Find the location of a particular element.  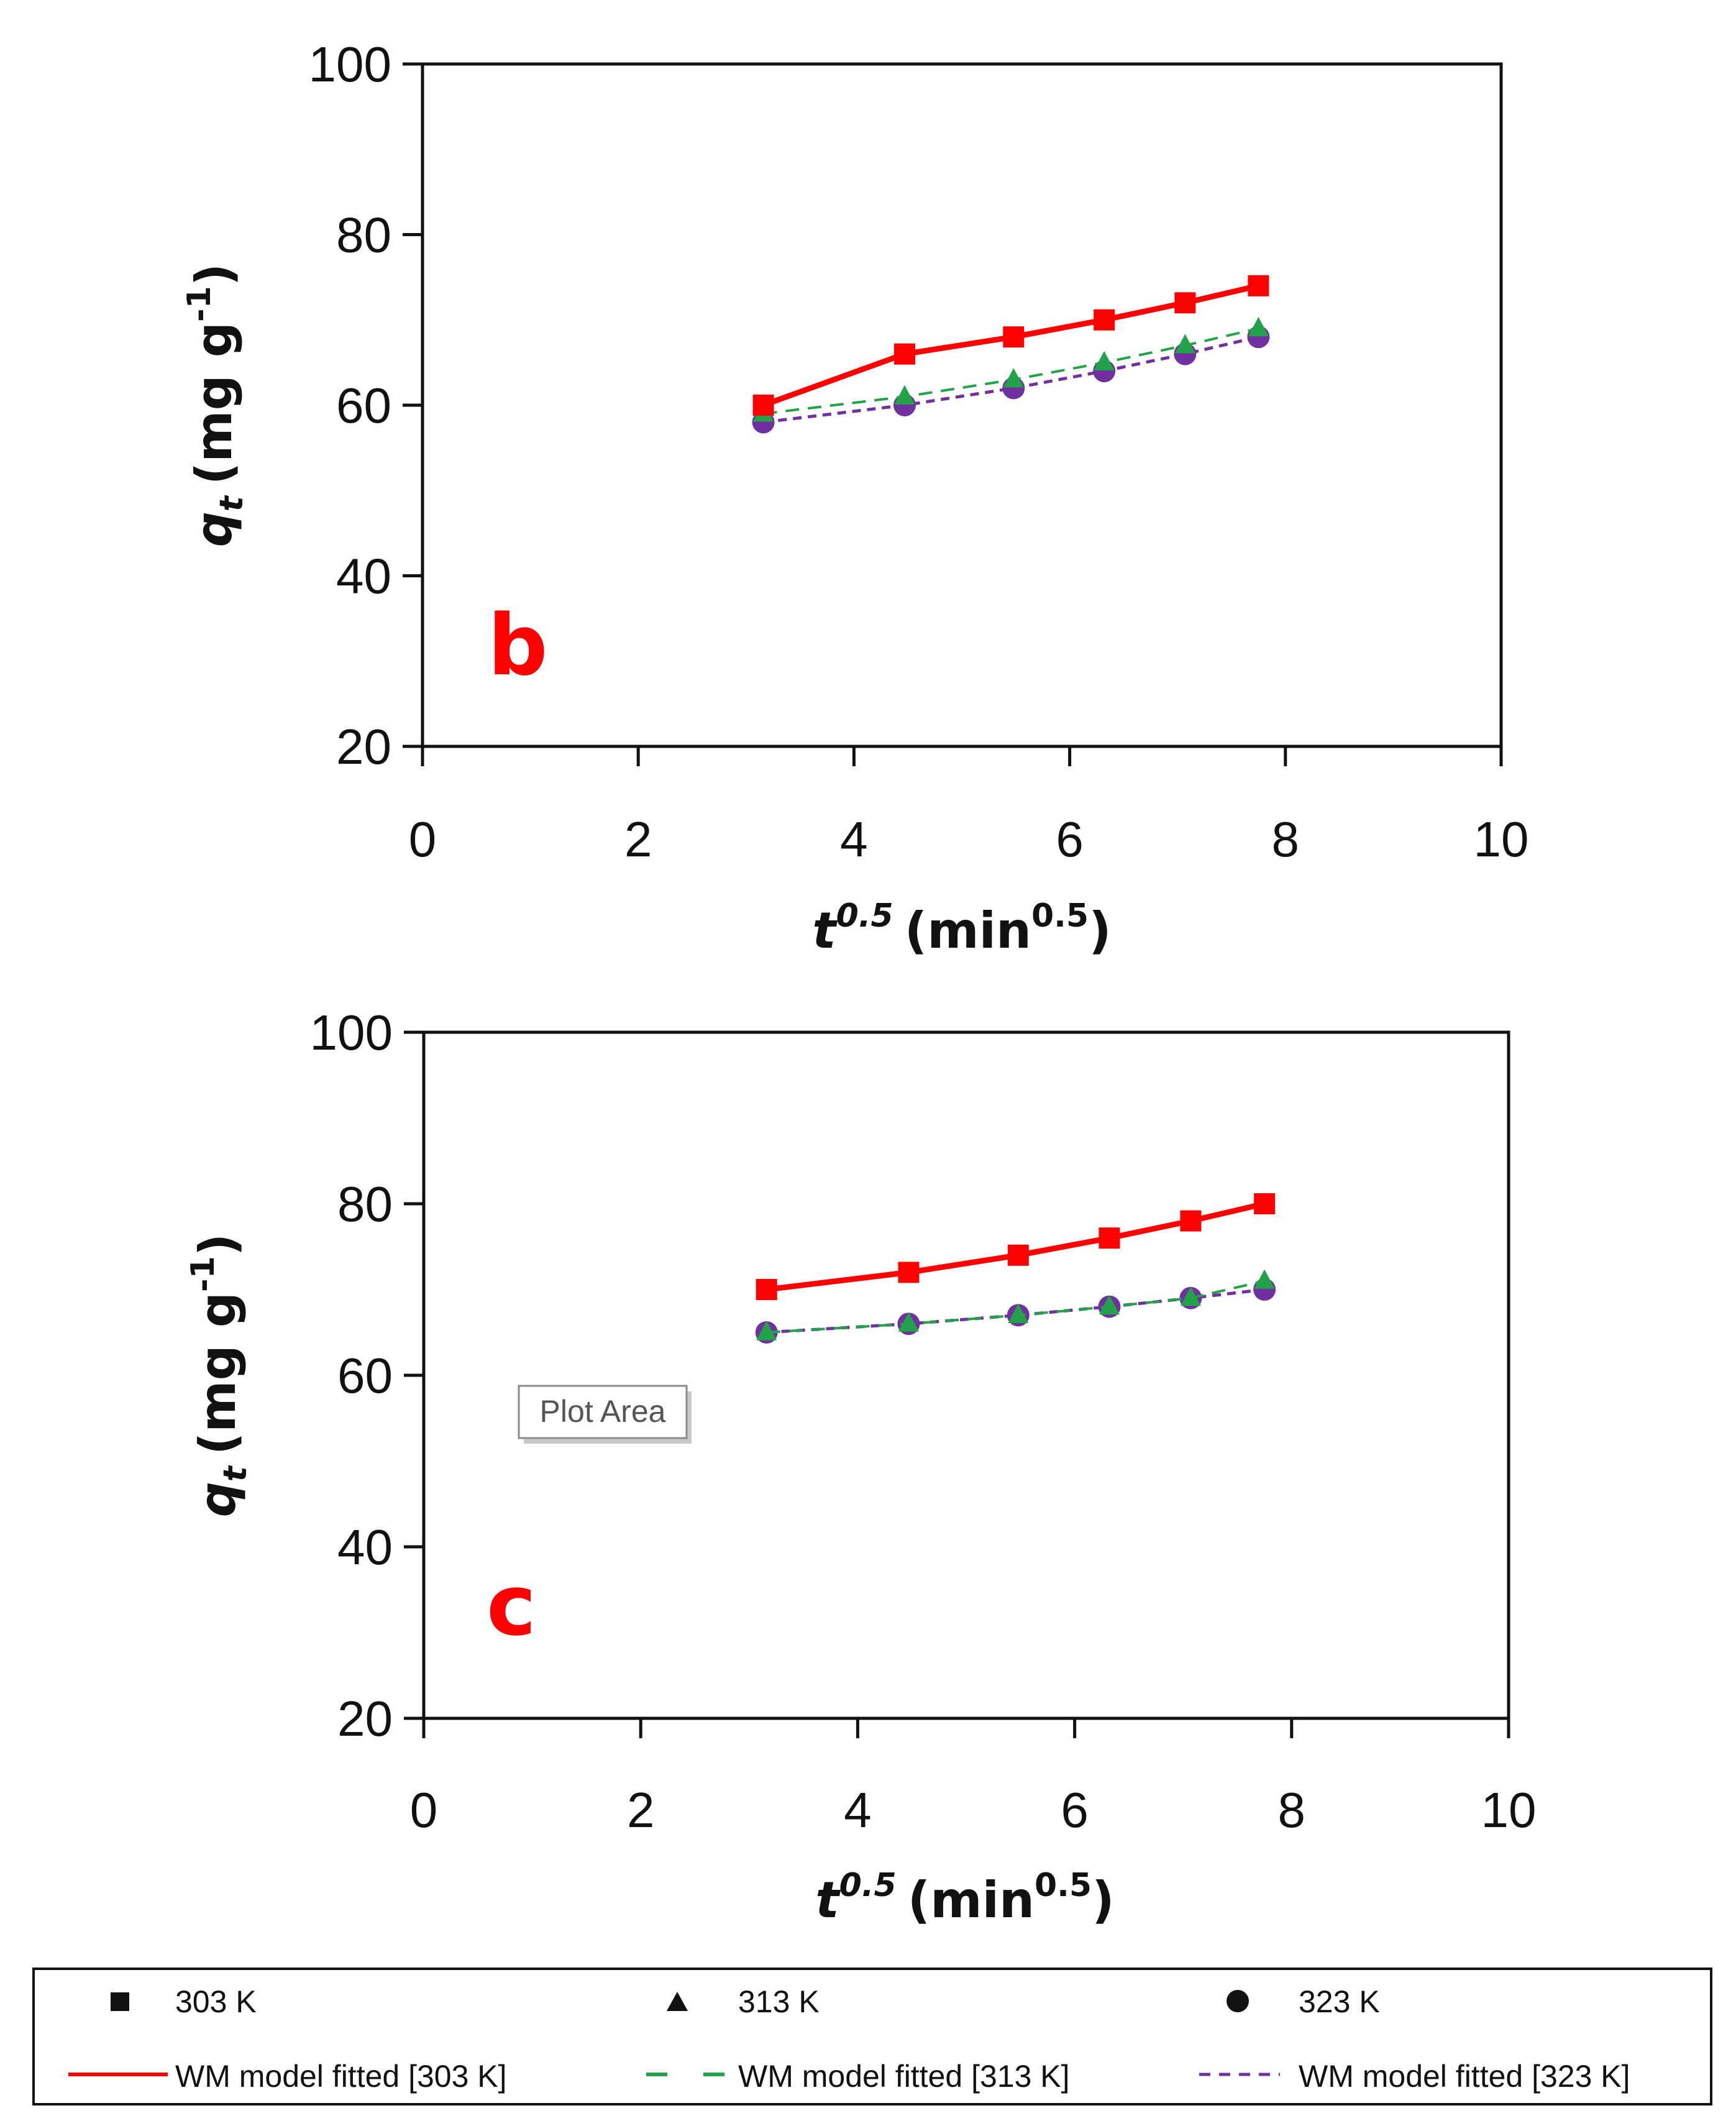

y-tick-label: 20 is located at coordinates (365, 1718).